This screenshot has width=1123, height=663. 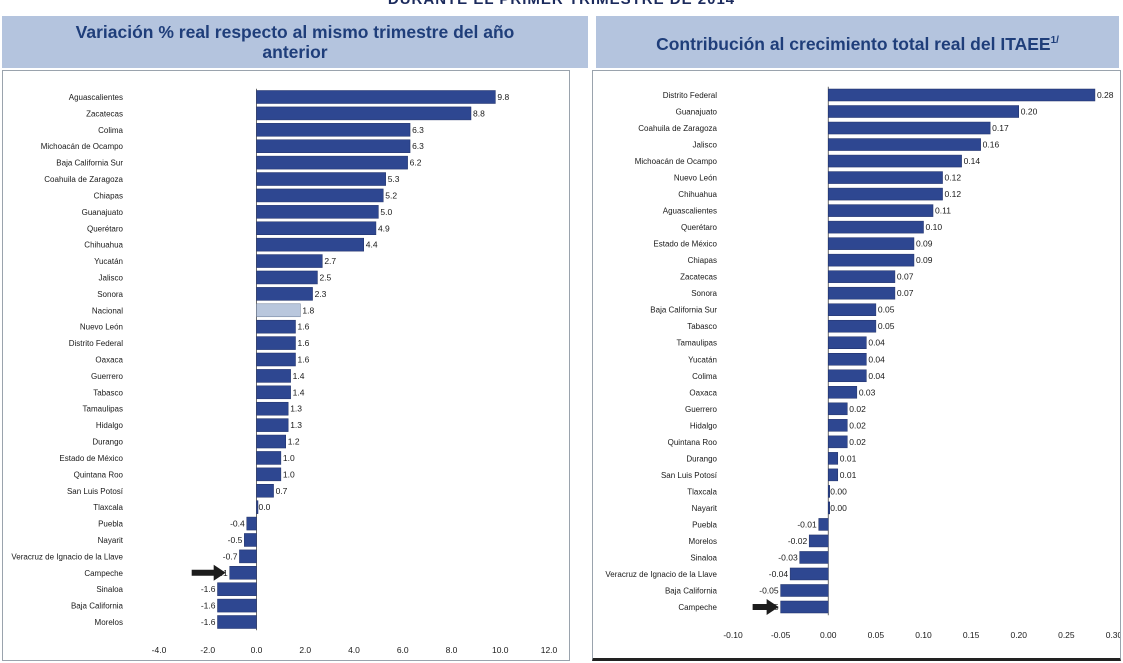 I want to click on left-chart-value-label-quintana-roo: 1.0, so click(x=289, y=474).